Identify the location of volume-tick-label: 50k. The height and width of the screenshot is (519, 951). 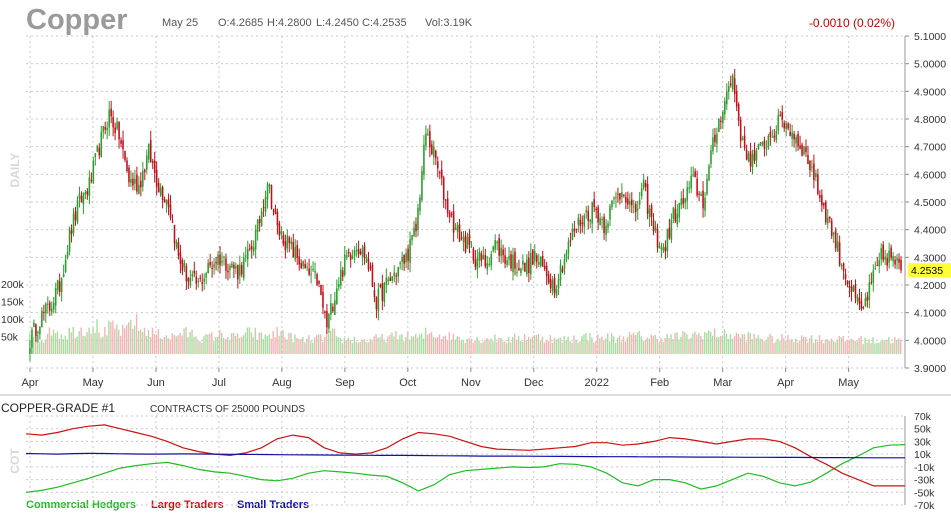
(10, 338).